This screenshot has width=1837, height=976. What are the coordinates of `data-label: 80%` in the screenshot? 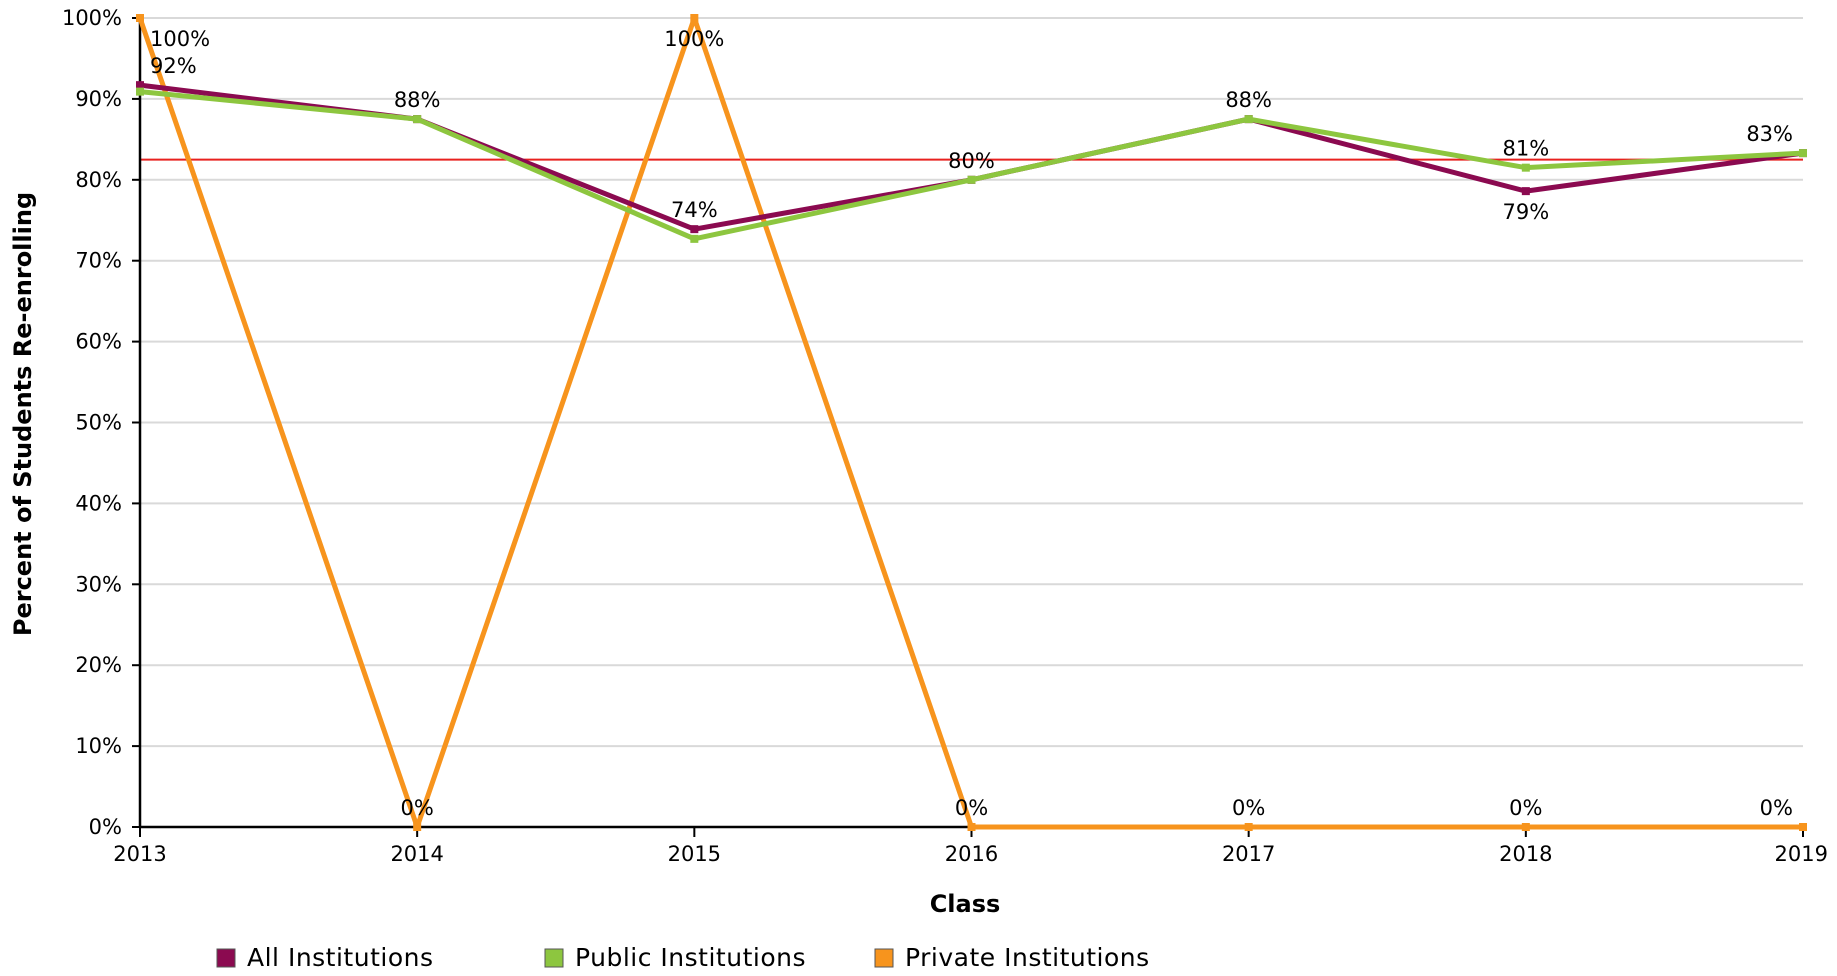 It's located at (971, 161).